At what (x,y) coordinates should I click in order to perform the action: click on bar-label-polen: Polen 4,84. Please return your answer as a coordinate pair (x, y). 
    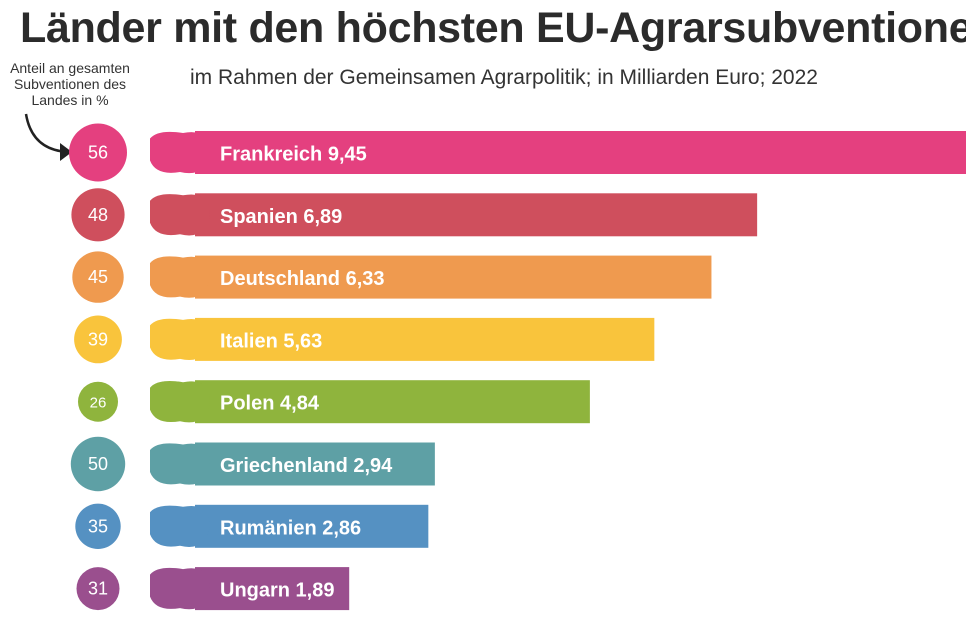
    Looking at the image, I should click on (270, 404).